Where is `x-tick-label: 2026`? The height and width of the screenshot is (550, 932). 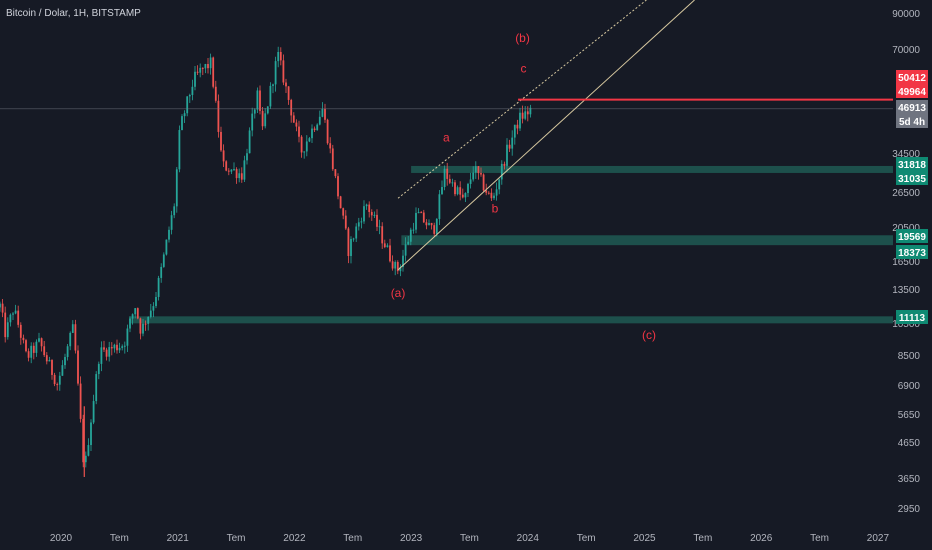
x-tick-label: 2026 is located at coordinates (761, 538).